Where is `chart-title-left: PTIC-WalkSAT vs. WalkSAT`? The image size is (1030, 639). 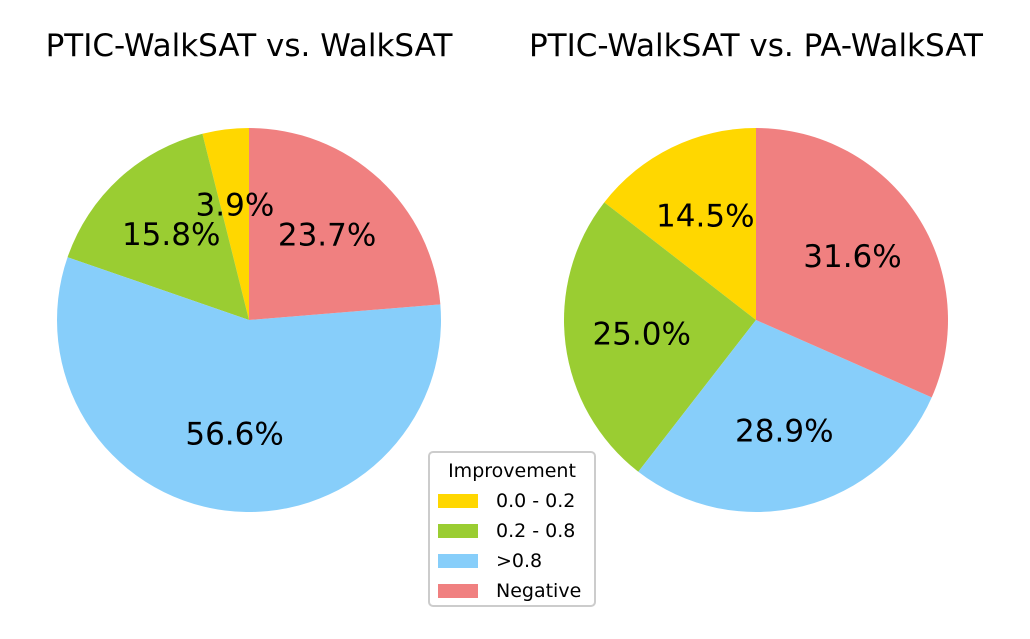 chart-title-left: PTIC-WalkSAT vs. WalkSAT is located at coordinates (250, 46).